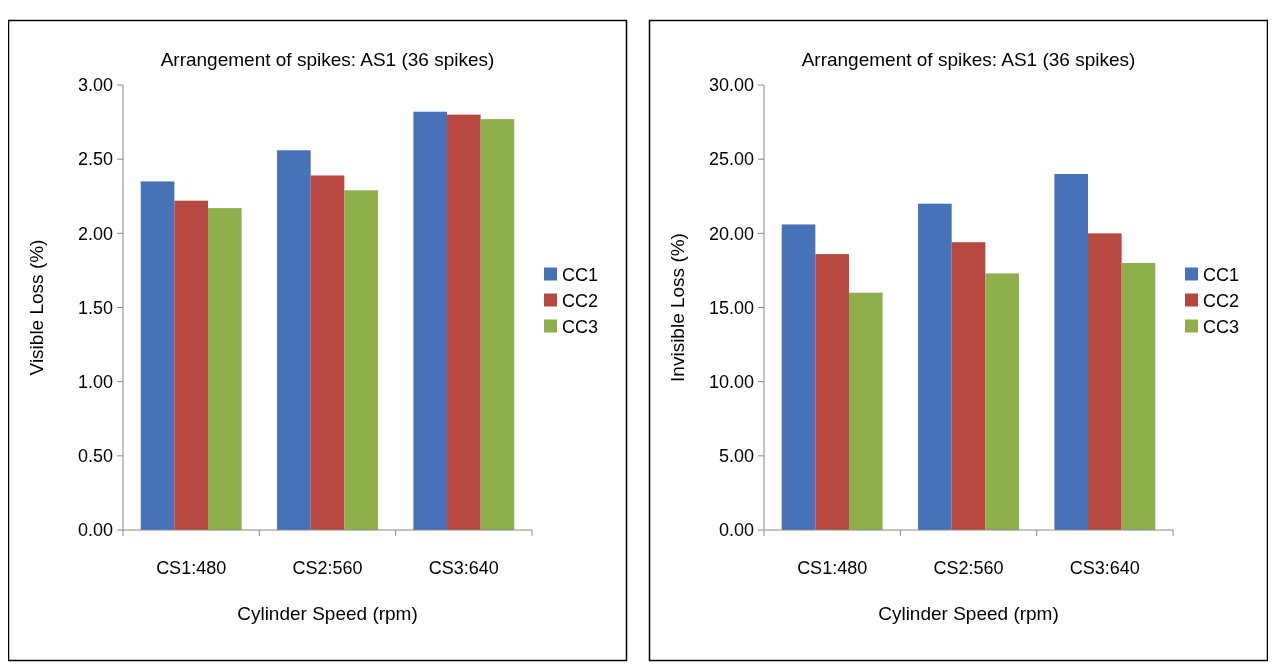 The width and height of the screenshot is (1276, 670). I want to click on y-tick-label: 1.00, so click(95, 381).